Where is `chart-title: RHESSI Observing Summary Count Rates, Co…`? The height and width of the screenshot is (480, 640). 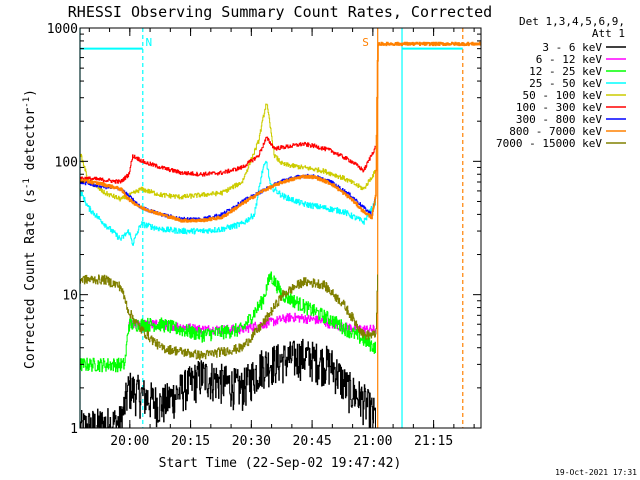
chart-title: RHESSI Observing Summary Count Rates, Co… is located at coordinates (280, 12).